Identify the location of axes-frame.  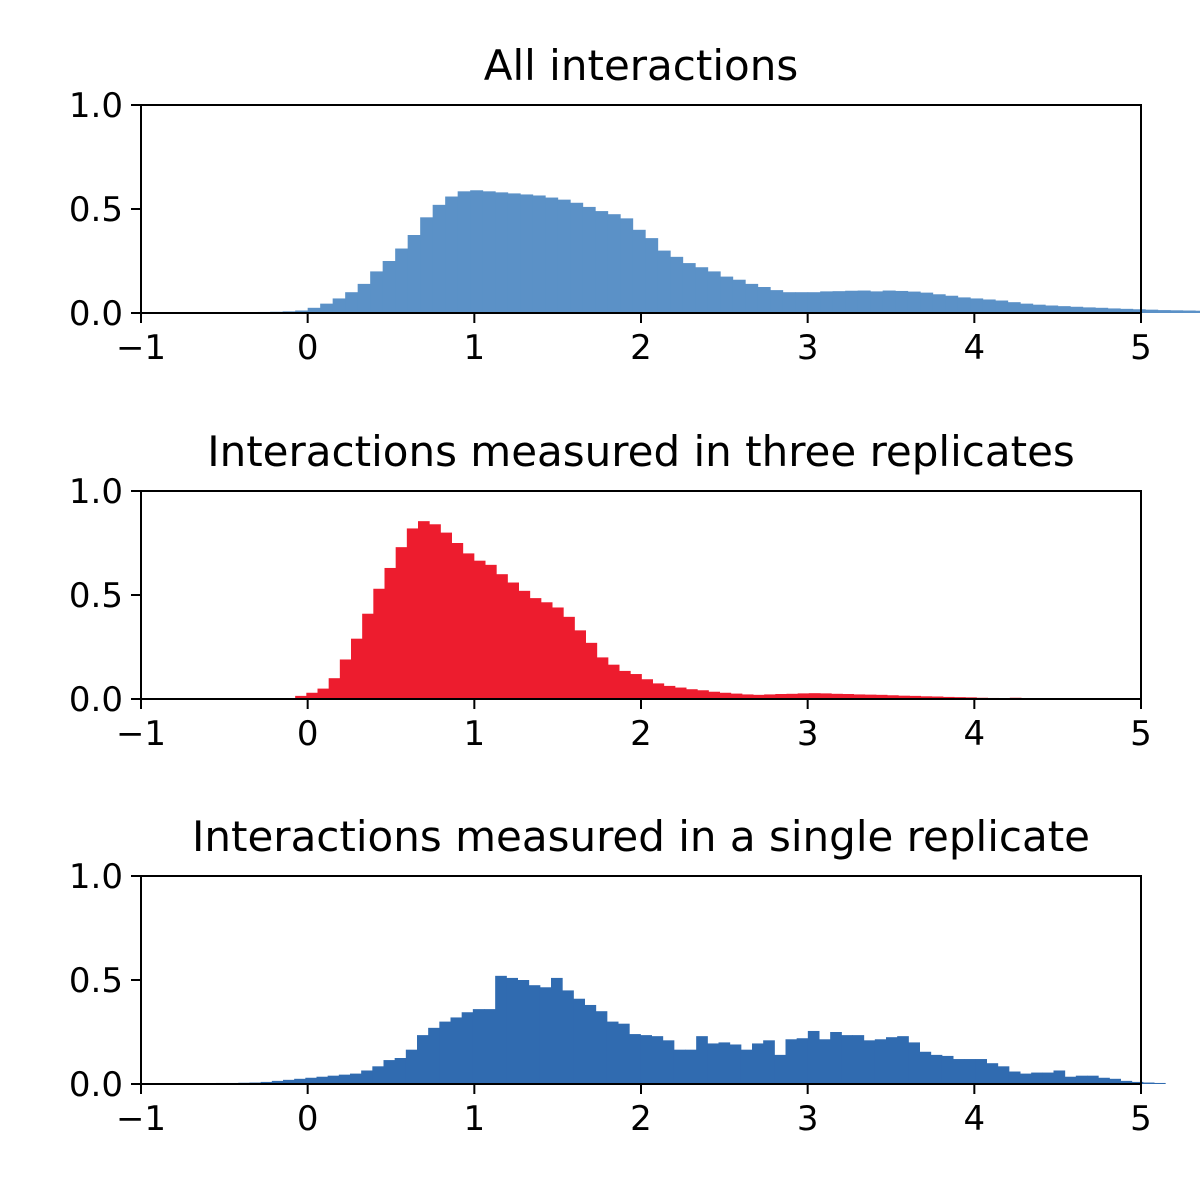
(641, 595).